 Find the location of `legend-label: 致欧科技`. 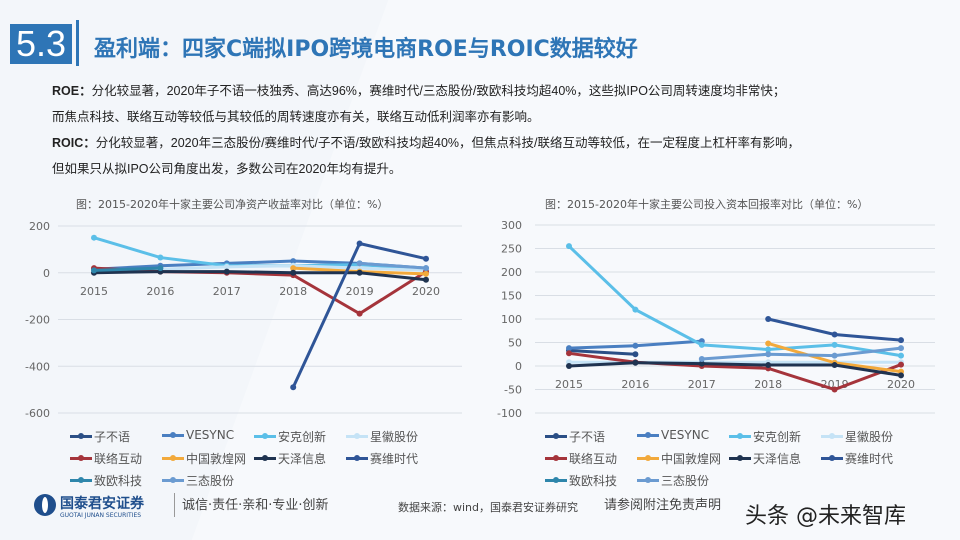

legend-label: 致欧科技 is located at coordinates (118, 481).